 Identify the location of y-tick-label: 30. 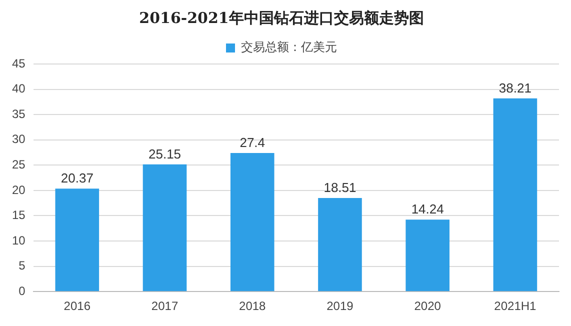
(19, 139).